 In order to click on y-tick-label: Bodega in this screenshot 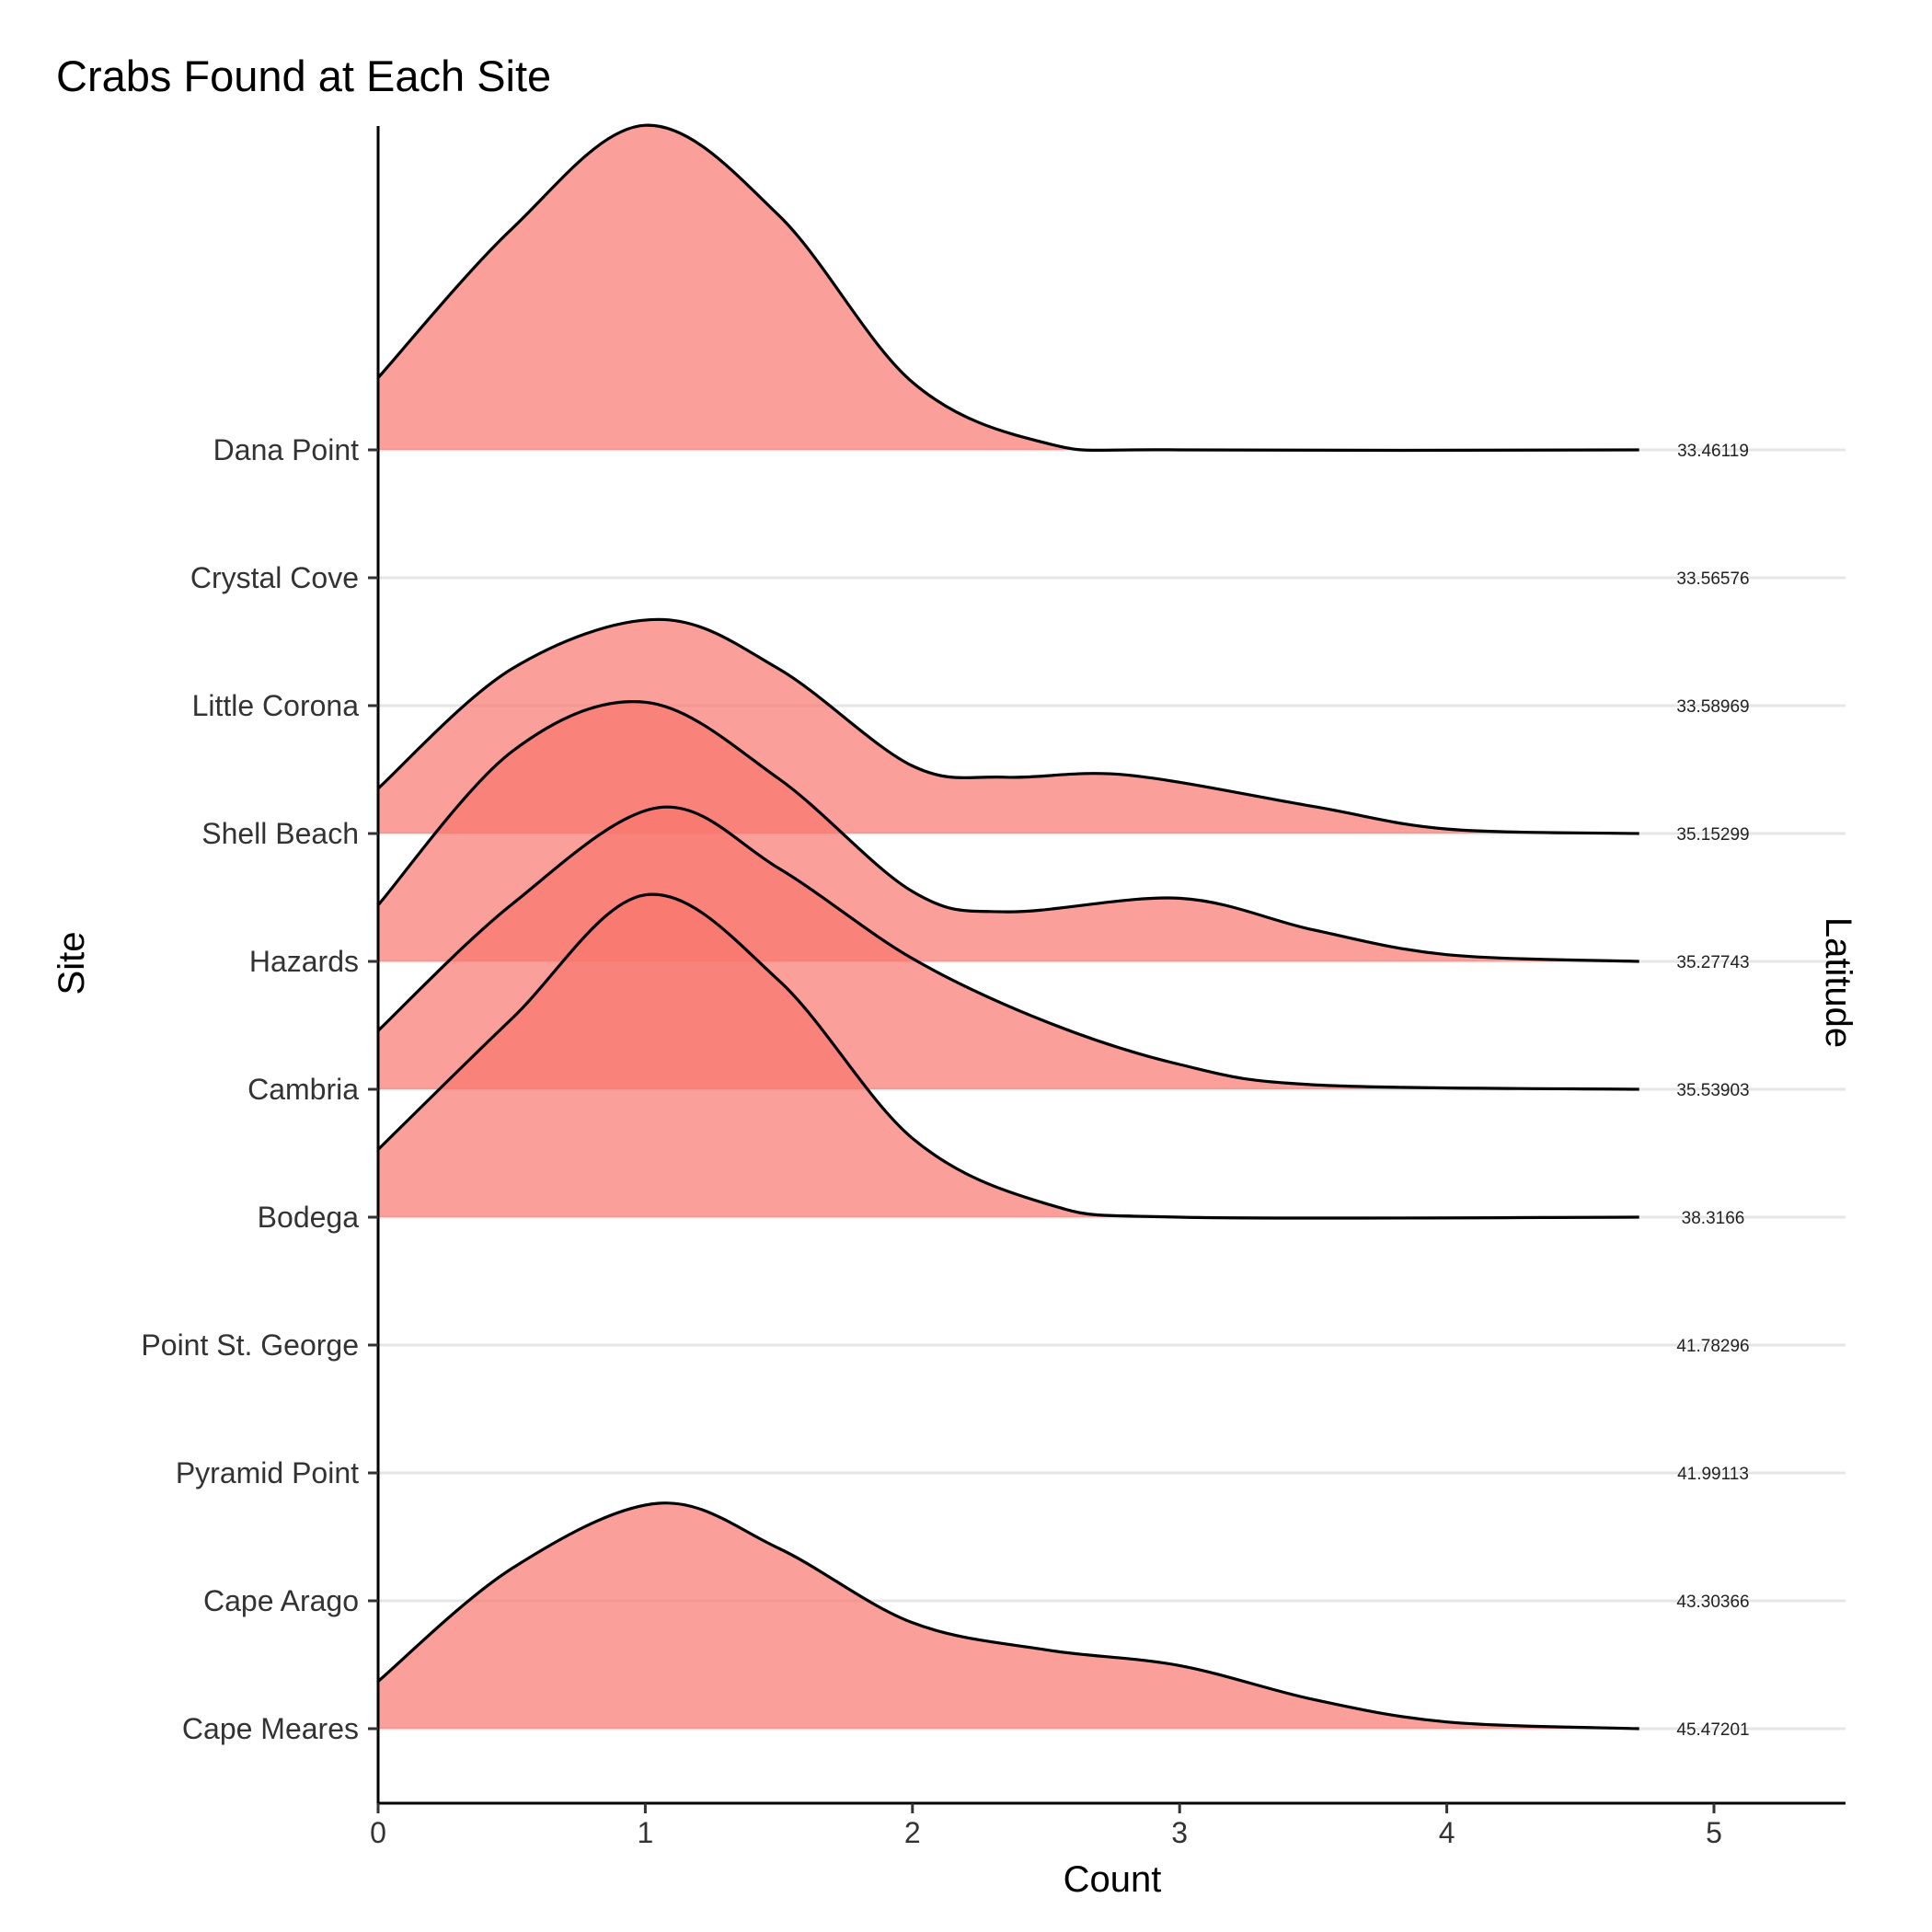, I will do `click(309, 1217)`.